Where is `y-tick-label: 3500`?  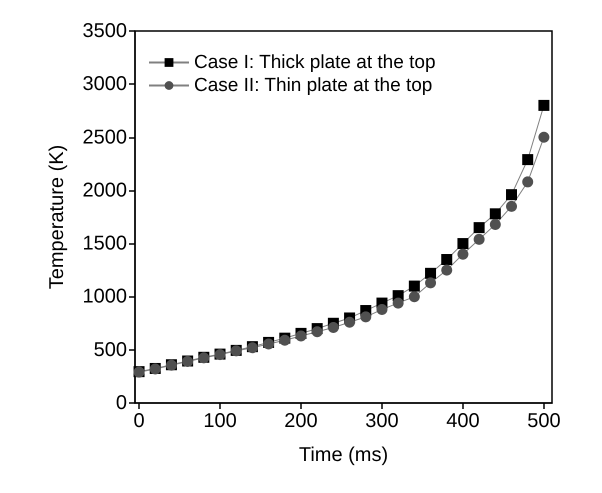
y-tick-label: 3500 is located at coordinates (104, 31).